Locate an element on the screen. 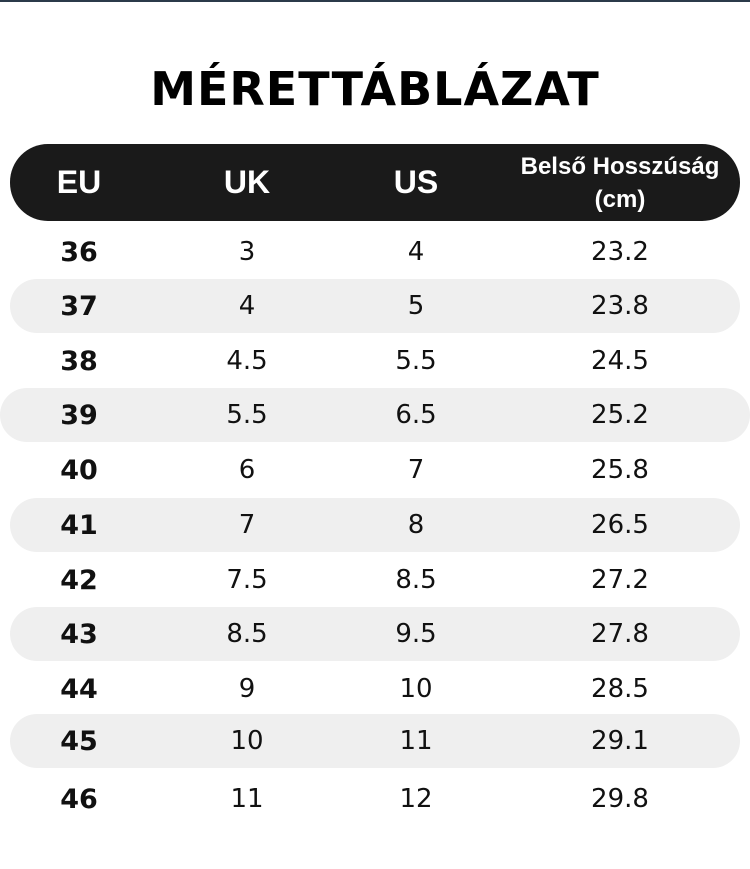  table-row: 37 4 5 23.8 is located at coordinates (375, 306).